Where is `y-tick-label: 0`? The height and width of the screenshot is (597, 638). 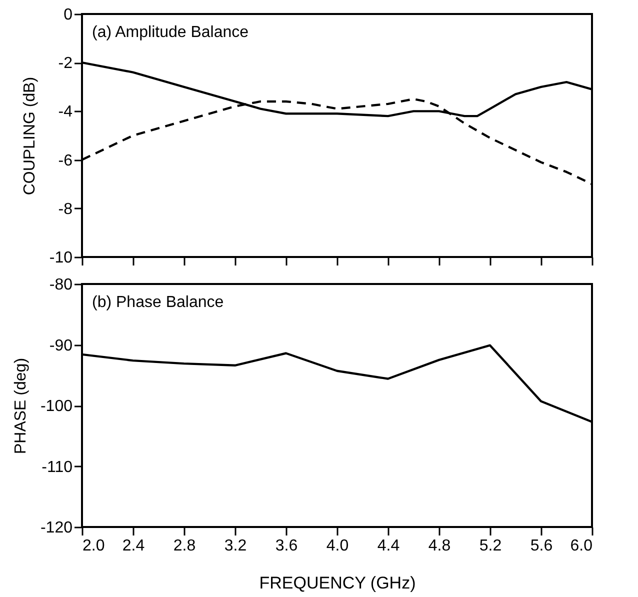 y-tick-label: 0 is located at coordinates (68, 15).